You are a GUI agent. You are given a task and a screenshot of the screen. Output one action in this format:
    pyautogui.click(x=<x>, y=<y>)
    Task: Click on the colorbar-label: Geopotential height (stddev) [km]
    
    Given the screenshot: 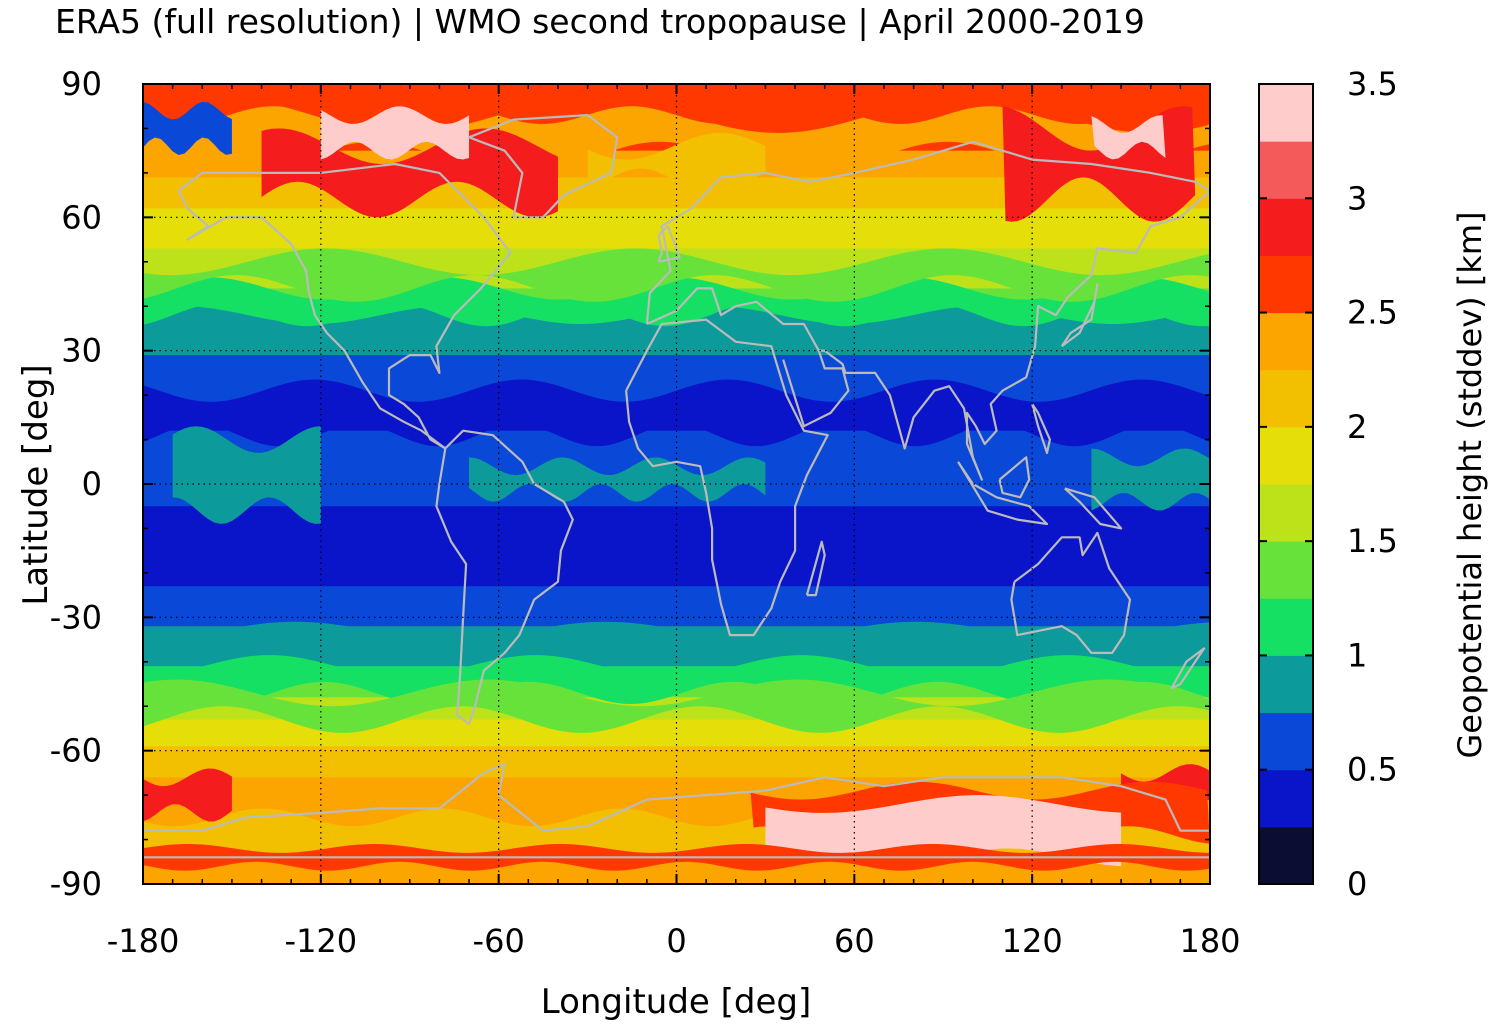 What is the action you would take?
    pyautogui.click(x=1470, y=485)
    